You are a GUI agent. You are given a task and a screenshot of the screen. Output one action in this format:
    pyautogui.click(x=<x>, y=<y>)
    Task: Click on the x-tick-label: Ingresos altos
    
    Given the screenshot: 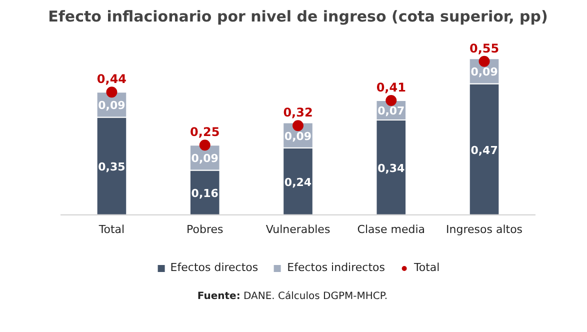 What is the action you would take?
    pyautogui.click(x=484, y=229)
    